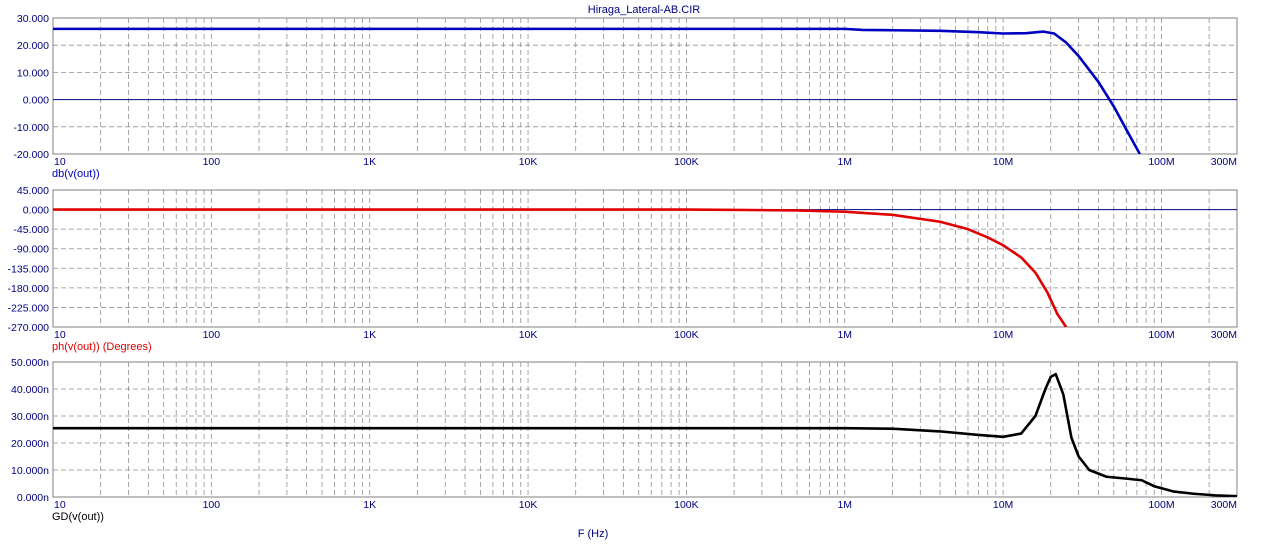  Describe the element at coordinates (76, 174) in the screenshot. I see `y-axis-label: db(v(out))` at that location.